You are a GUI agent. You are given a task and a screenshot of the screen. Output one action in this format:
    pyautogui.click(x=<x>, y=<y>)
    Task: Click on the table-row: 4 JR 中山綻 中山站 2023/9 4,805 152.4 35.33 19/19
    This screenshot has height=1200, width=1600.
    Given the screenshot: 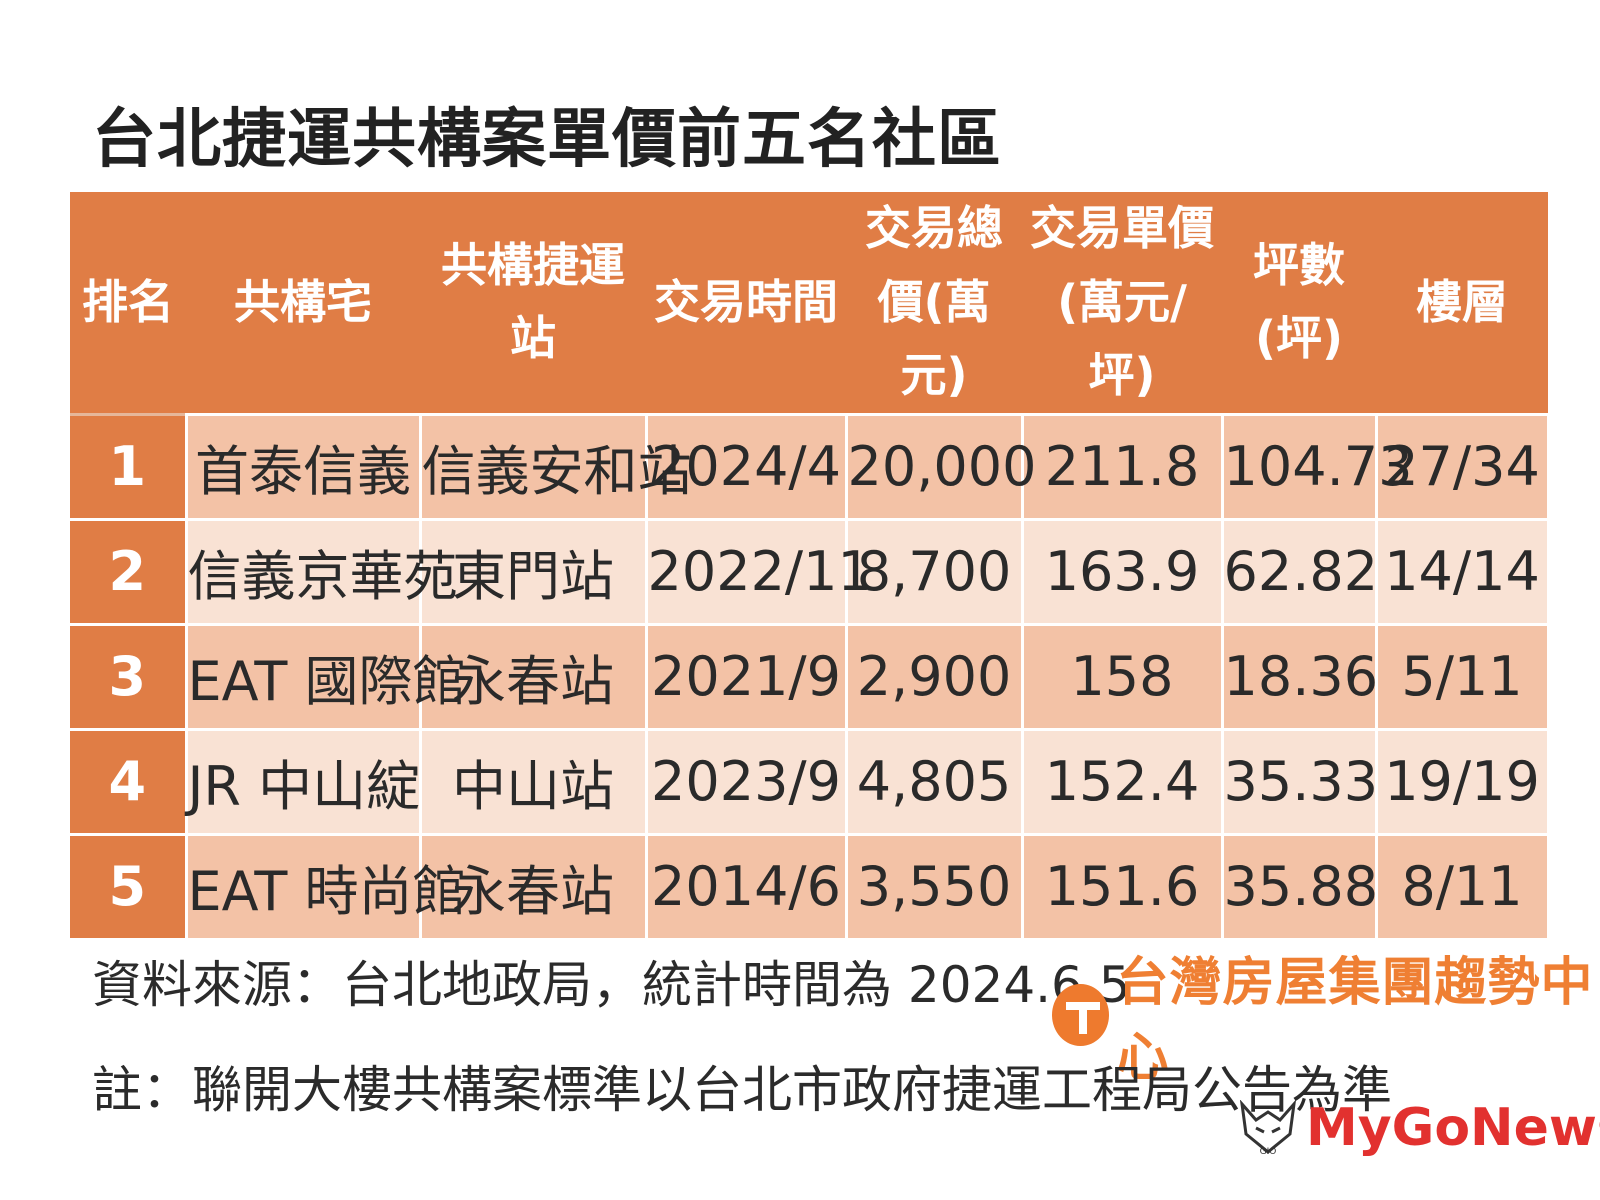 What is the action you would take?
    pyautogui.click(x=810, y=781)
    